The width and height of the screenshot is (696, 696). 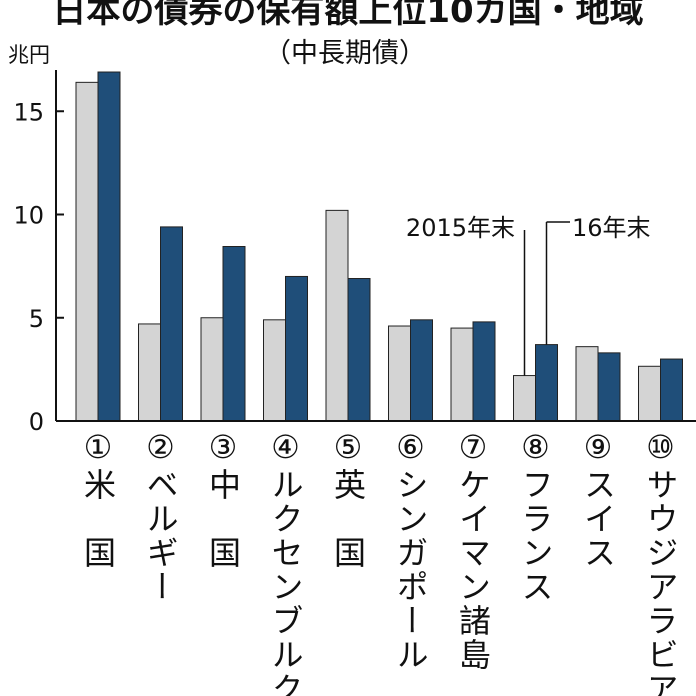 What do you see at coordinates (28, 216) in the screenshot?
I see `y-tick-label: 10` at bounding box center [28, 216].